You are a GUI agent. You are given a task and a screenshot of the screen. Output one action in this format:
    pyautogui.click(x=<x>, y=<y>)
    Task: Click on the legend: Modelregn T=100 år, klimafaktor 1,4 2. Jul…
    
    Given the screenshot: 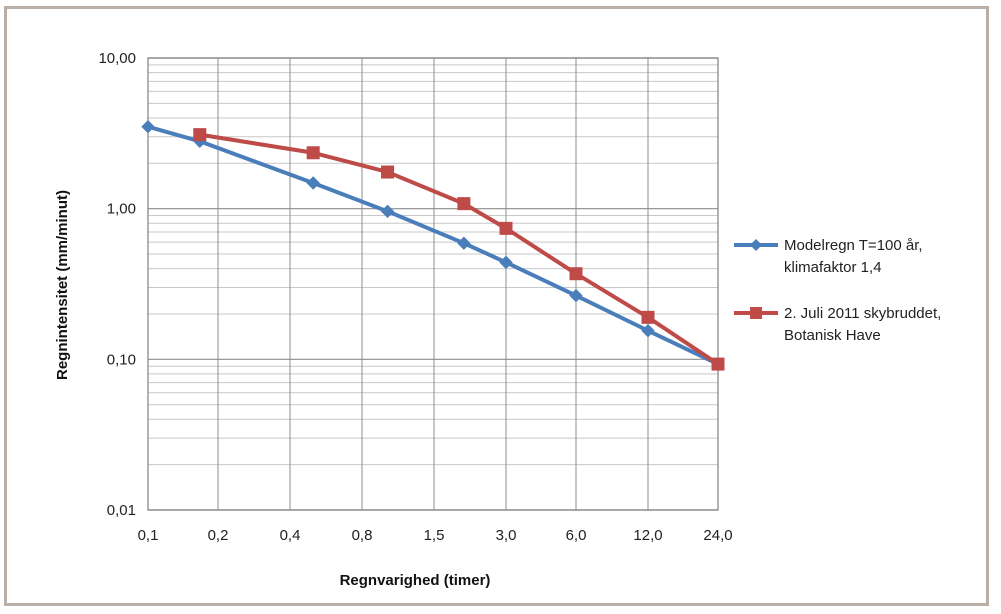 What is the action you would take?
    pyautogui.click(x=837, y=290)
    